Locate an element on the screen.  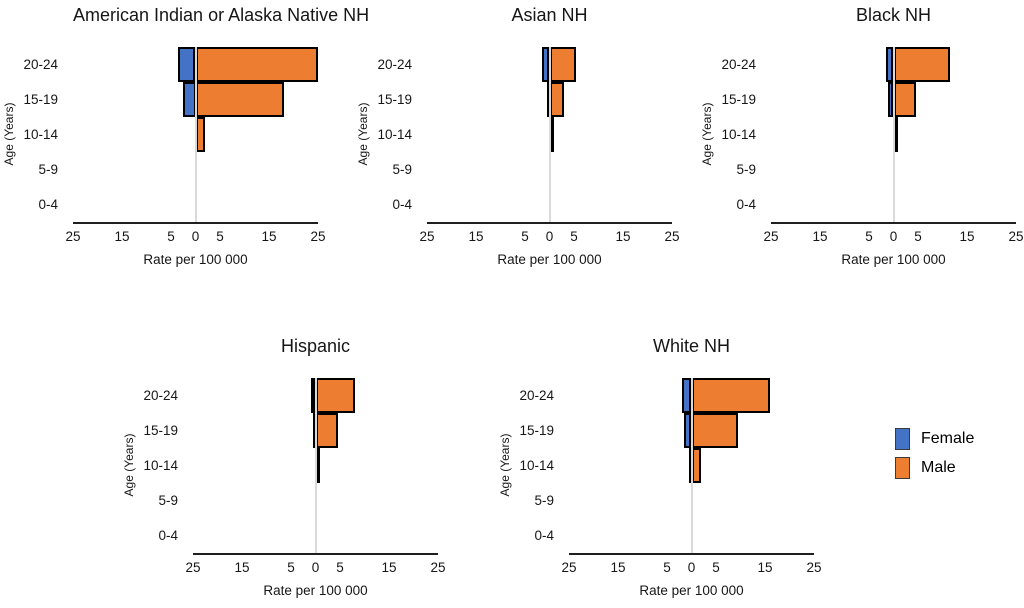
legend: Female Male is located at coordinates (934, 453).